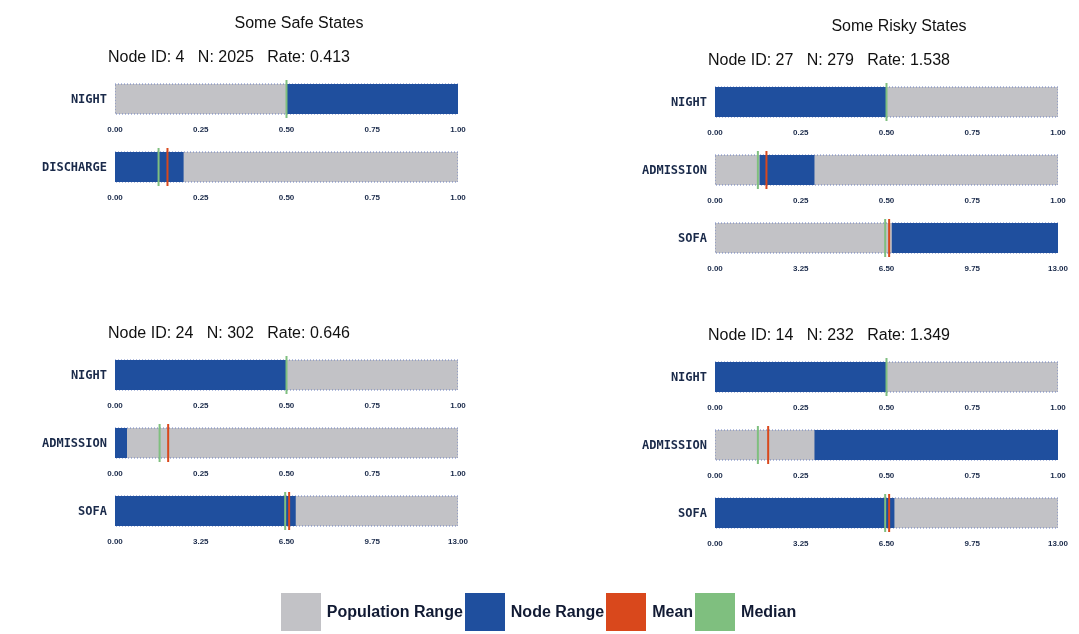 This screenshot has height=634, width=1079. What do you see at coordinates (229, 333) in the screenshot?
I see `chart-subtitle: Node ID: 24 N: 302 Rate: 0.646` at bounding box center [229, 333].